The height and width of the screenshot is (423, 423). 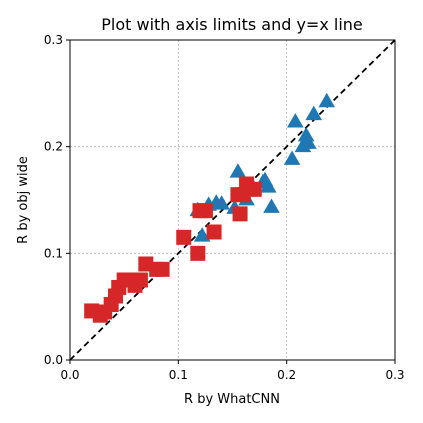 I want to click on x-tick-label: 0.2, so click(x=286, y=375).